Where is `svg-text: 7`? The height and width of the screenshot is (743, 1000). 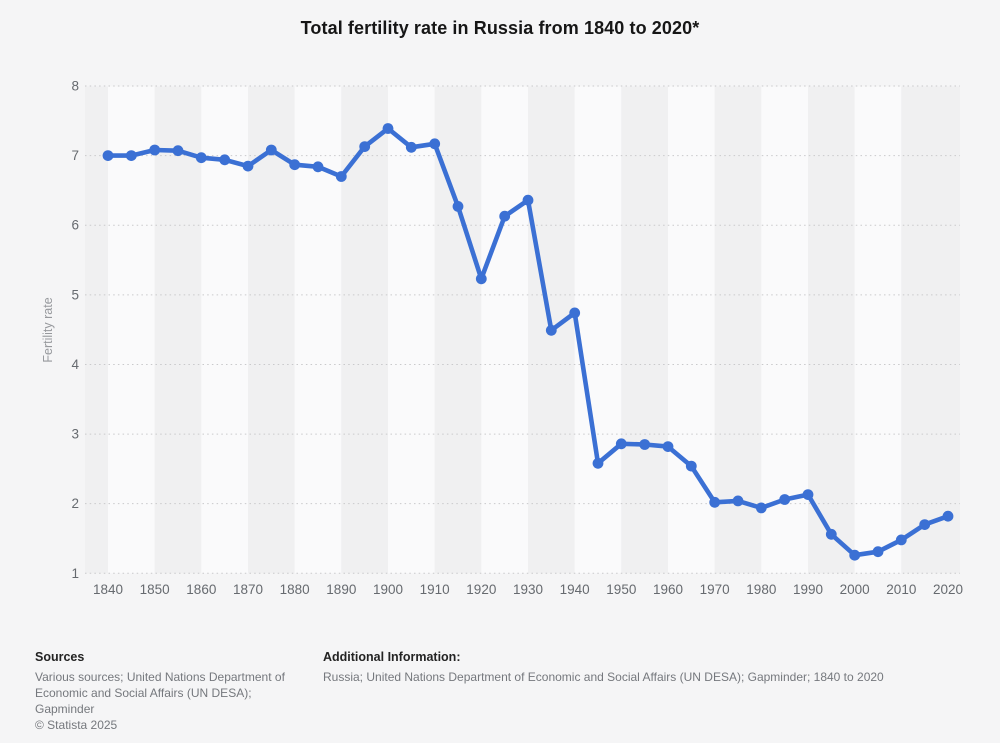 svg-text: 7 is located at coordinates (75, 155).